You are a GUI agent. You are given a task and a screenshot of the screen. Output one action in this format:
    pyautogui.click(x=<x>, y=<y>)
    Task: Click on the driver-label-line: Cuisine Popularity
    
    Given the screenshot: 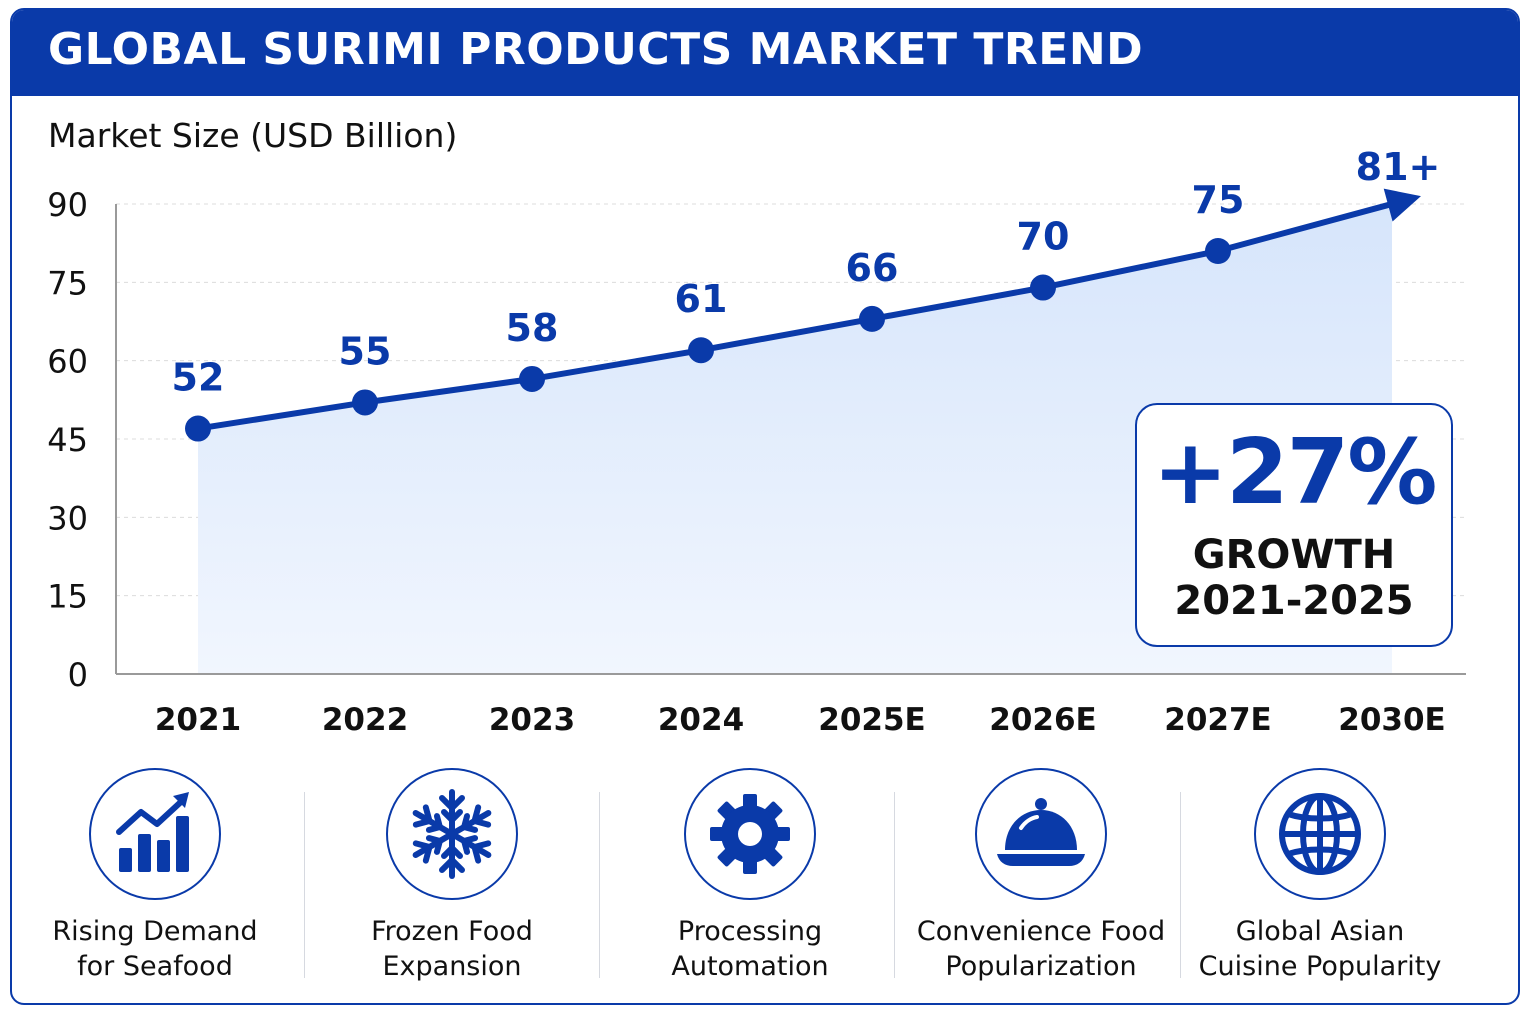 What is the action you would take?
    pyautogui.click(x=1320, y=966)
    